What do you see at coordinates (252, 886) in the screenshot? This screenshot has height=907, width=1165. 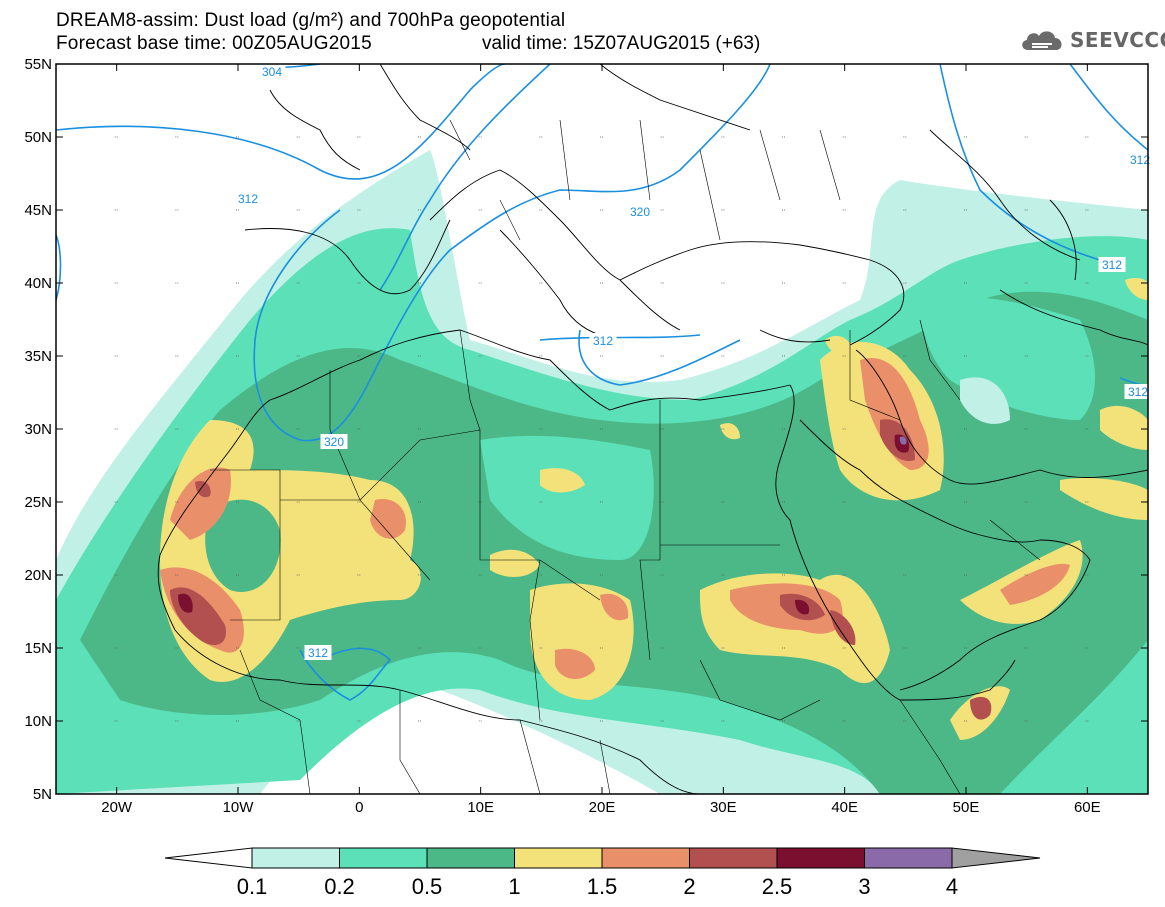 I see `colorbar-label: 0.1` at bounding box center [252, 886].